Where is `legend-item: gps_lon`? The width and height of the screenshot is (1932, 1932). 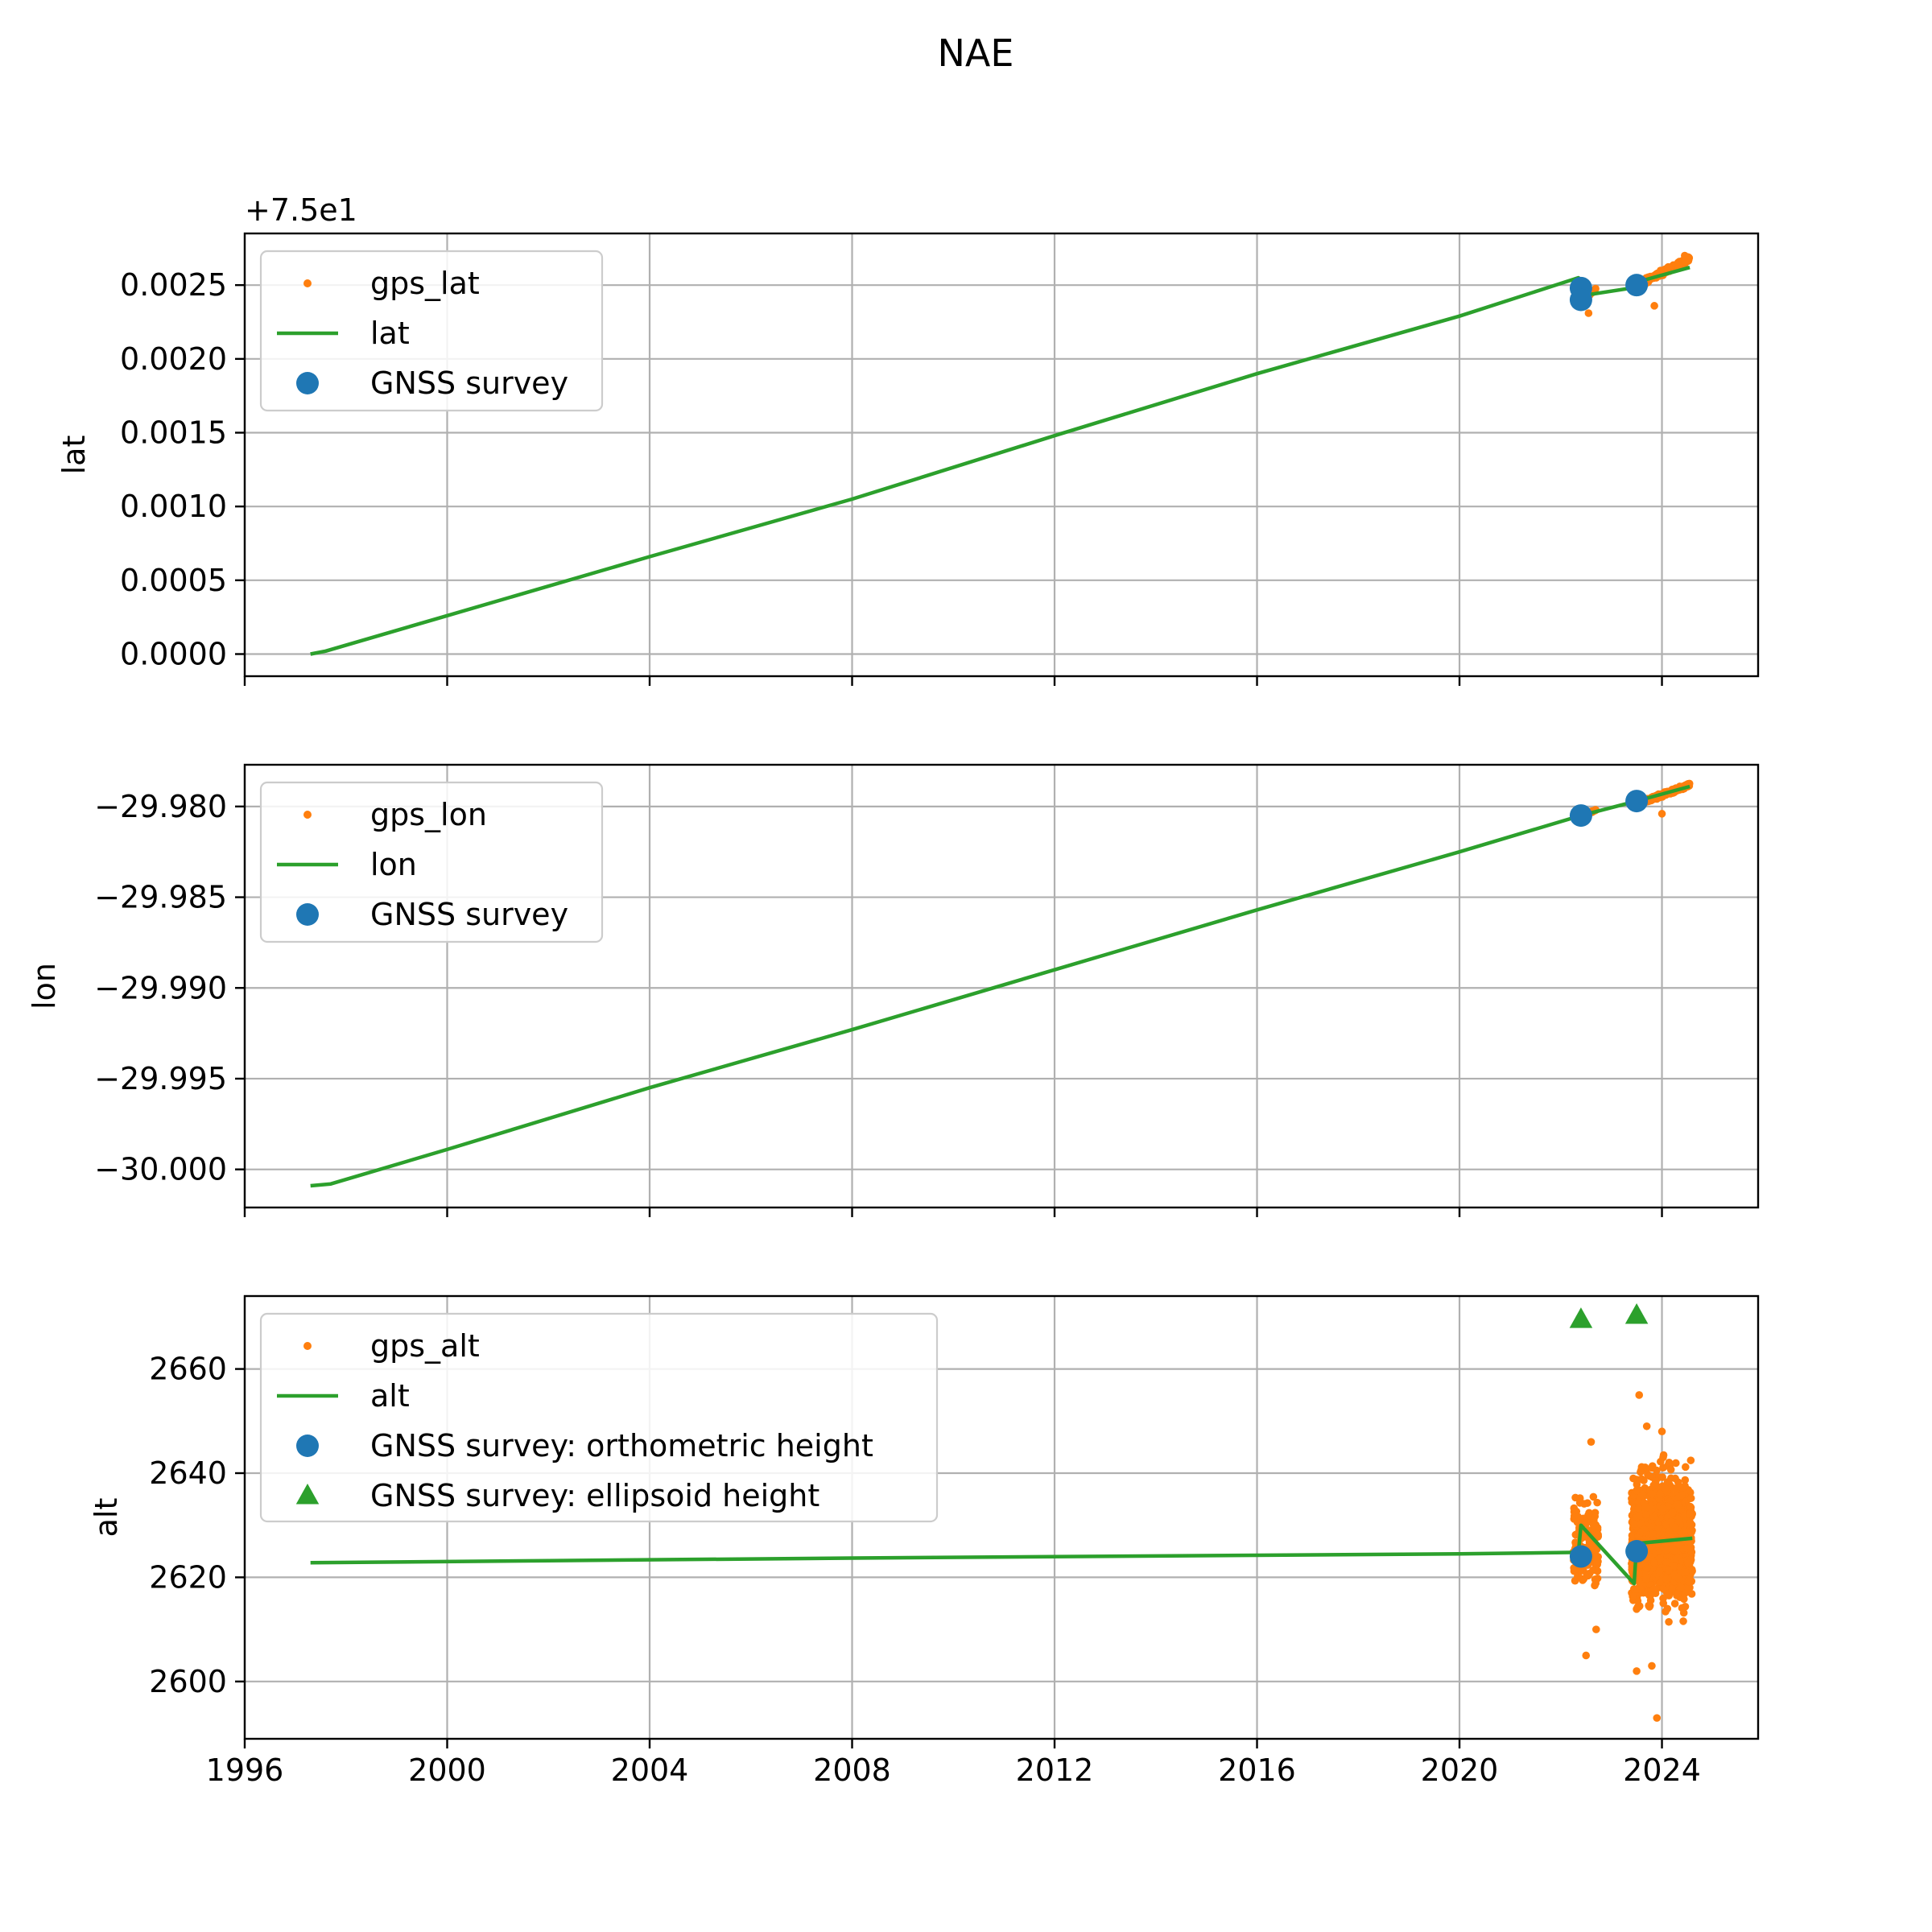
legend-item: gps_lon is located at coordinates (395, 814).